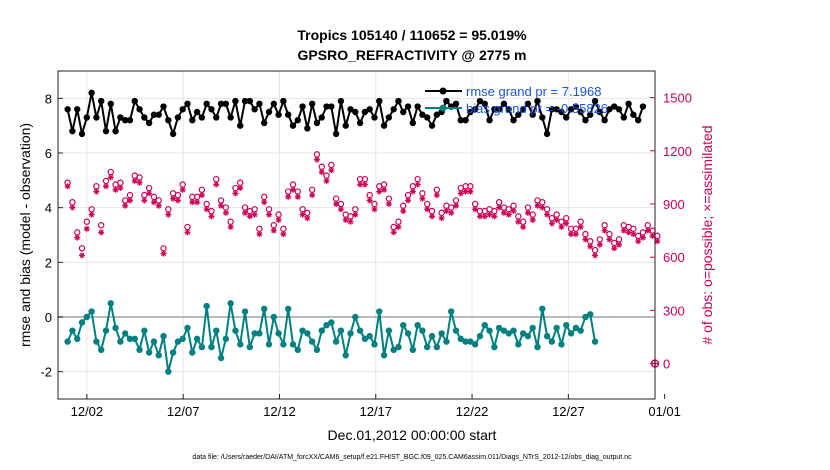  I want to click on x-tick-label-6: 01/01, so click(664, 411).